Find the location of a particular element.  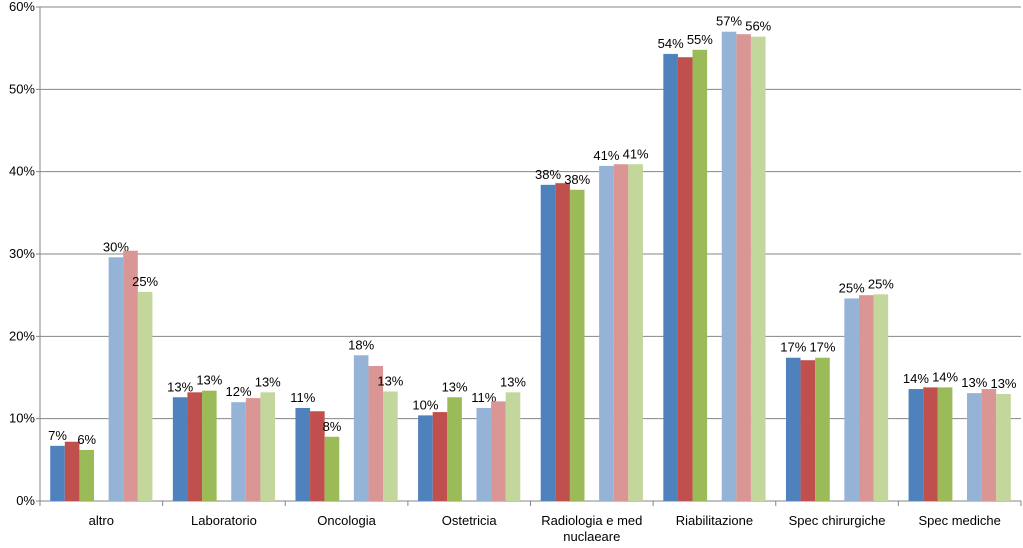

data-label: 30% is located at coordinates (116, 246).